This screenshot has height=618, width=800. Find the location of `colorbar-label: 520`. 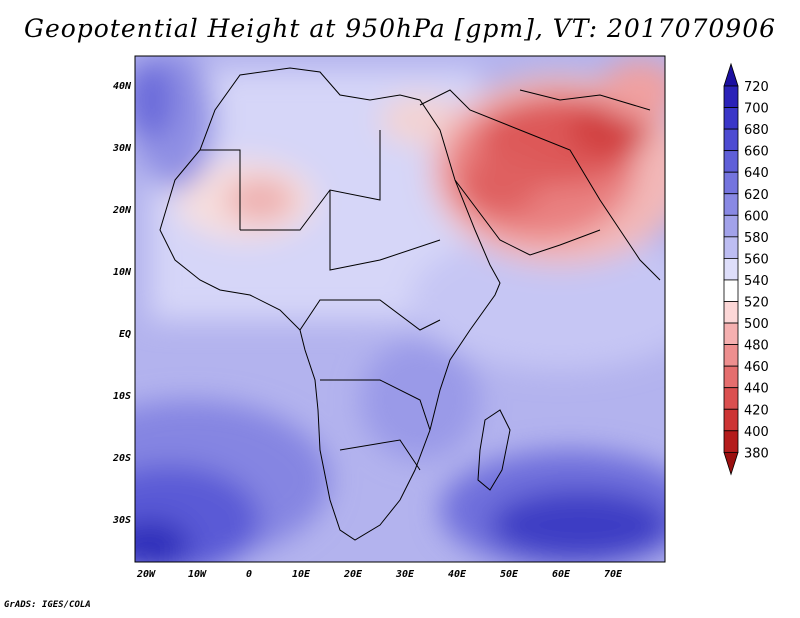

colorbar-label: 520 is located at coordinates (756, 303).